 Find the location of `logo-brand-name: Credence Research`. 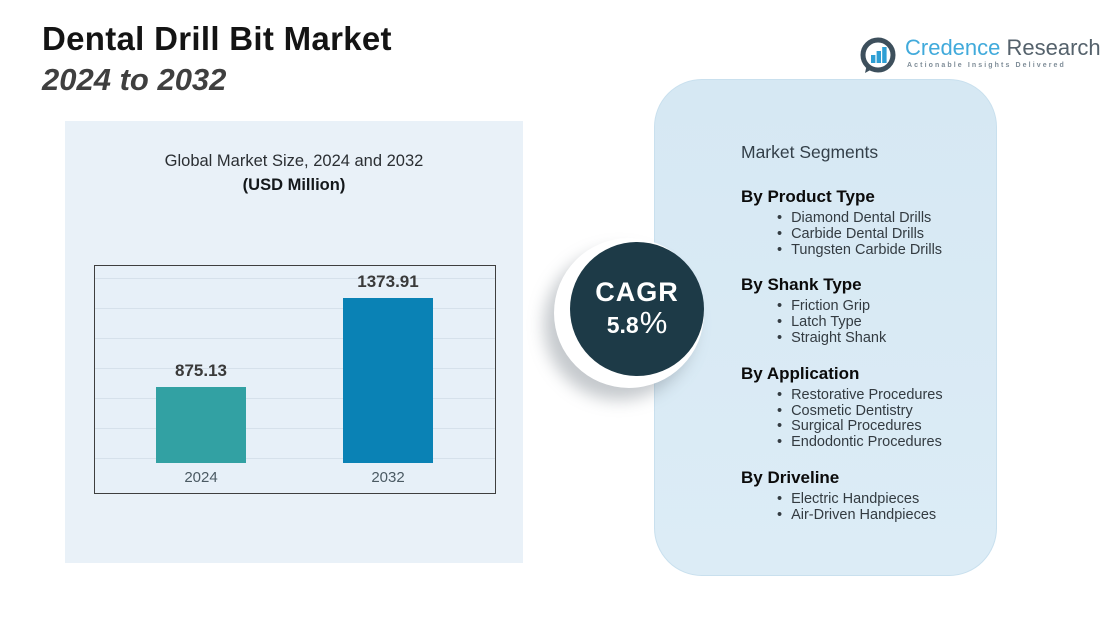

logo-brand-name: Credence Research is located at coordinates (1003, 47).